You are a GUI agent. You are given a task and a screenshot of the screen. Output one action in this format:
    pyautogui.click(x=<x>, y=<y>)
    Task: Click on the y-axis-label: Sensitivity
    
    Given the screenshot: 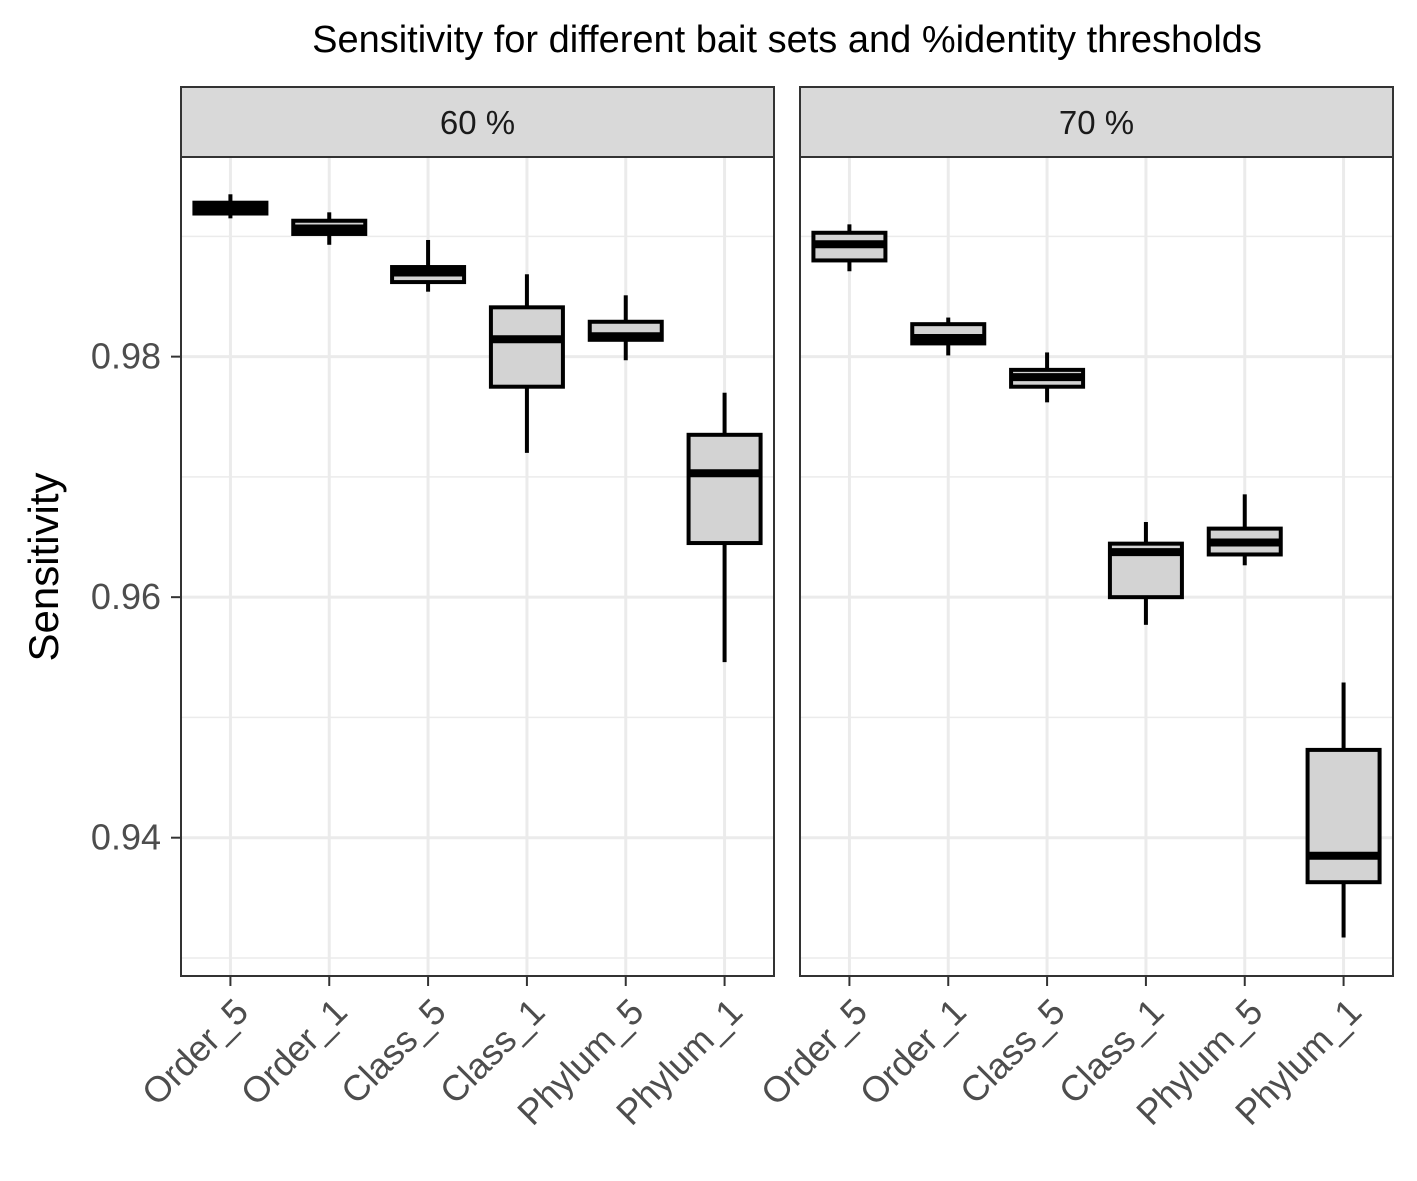 What is the action you would take?
    pyautogui.click(x=43, y=566)
    